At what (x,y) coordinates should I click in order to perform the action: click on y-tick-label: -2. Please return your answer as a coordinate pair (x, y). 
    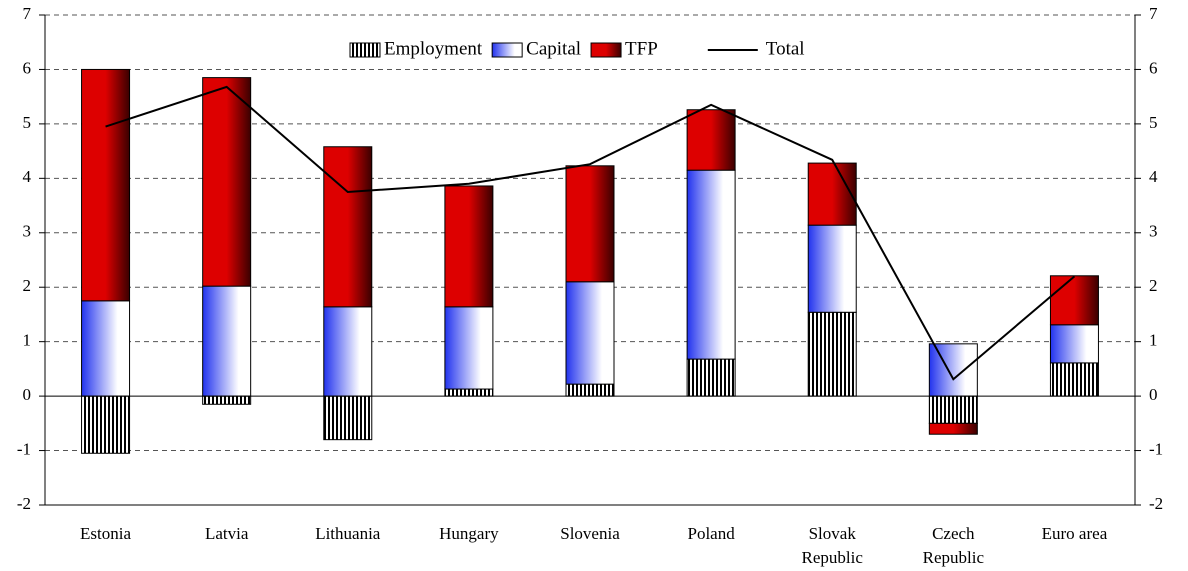
    Looking at the image, I should click on (24, 503).